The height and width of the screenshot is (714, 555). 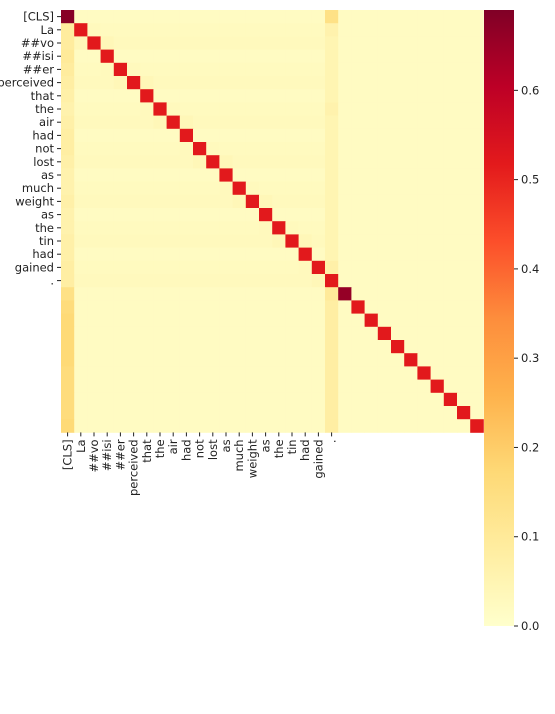 What do you see at coordinates (43, 135) in the screenshot?
I see `y-tick-label: had` at bounding box center [43, 135].